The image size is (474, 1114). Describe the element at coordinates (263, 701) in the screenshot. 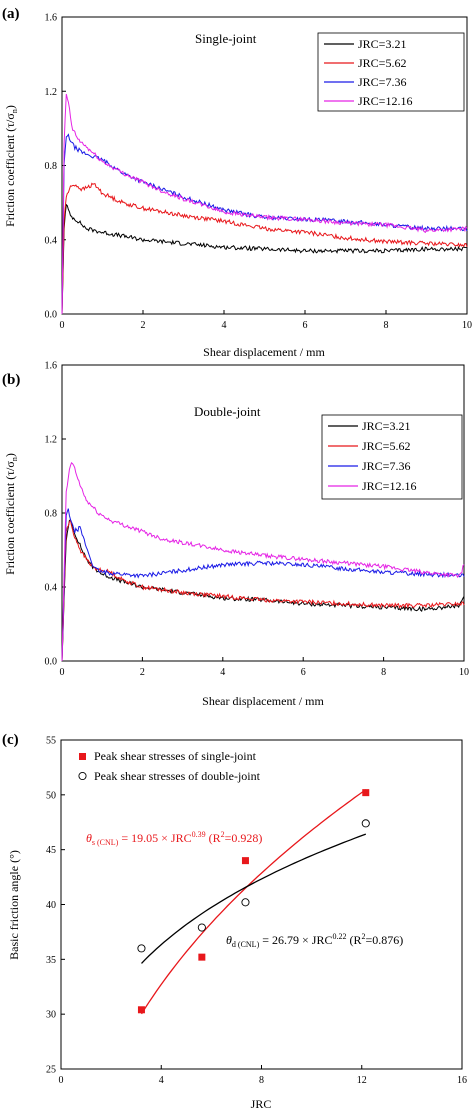

I see `panel-b-x-axis-label: Shear displacement / mm` at that location.